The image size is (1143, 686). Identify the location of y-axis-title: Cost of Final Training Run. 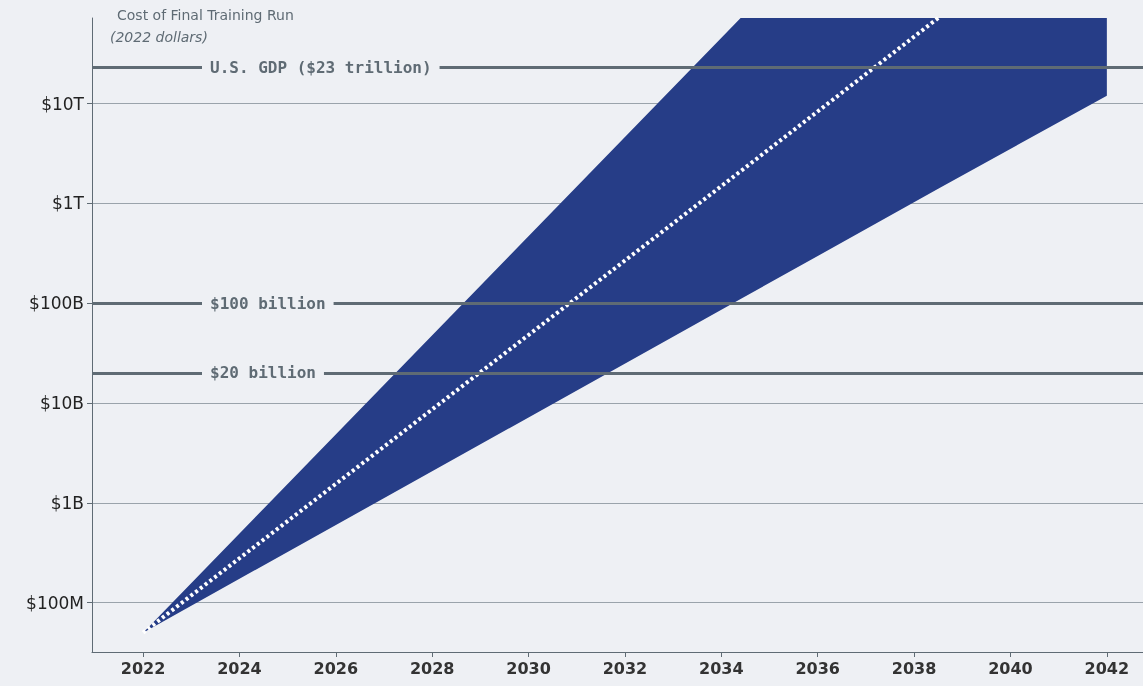
(205, 15).